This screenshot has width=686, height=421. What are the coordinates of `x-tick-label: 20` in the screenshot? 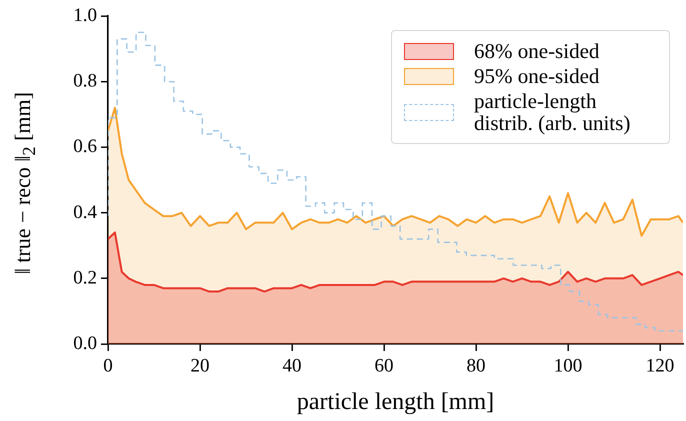 It's located at (200, 365).